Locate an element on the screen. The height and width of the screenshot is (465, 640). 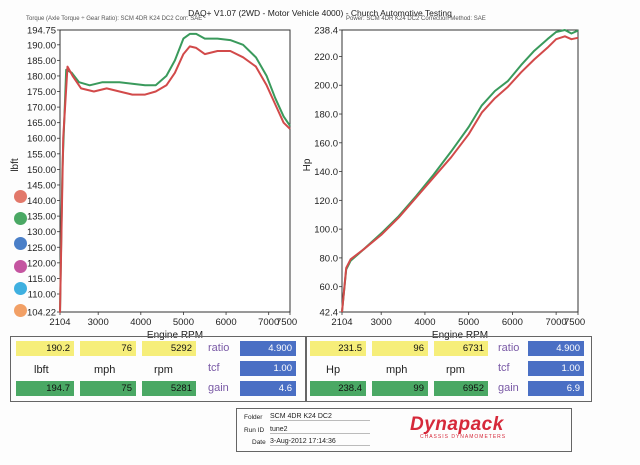
torque-rpm: 5292 is located at coordinates (169, 348).